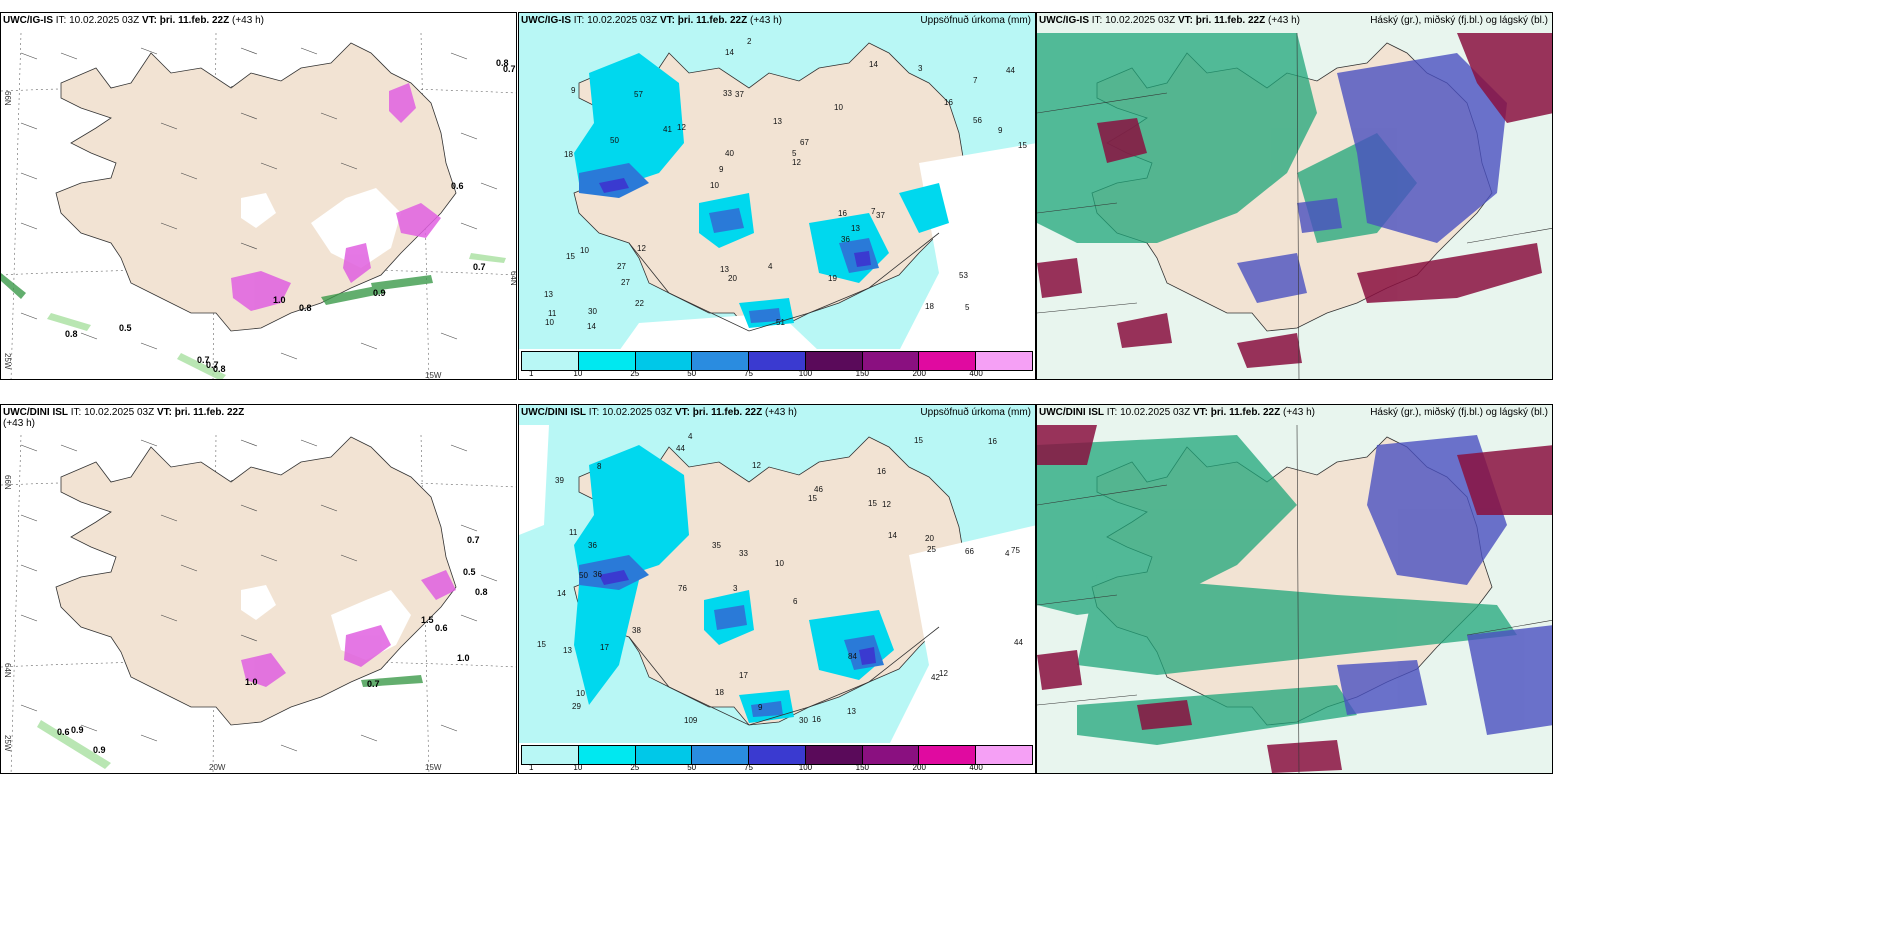 This screenshot has height=950, width=1900. What do you see at coordinates (691, 720) in the screenshot?
I see `precip-station-value: 109` at bounding box center [691, 720].